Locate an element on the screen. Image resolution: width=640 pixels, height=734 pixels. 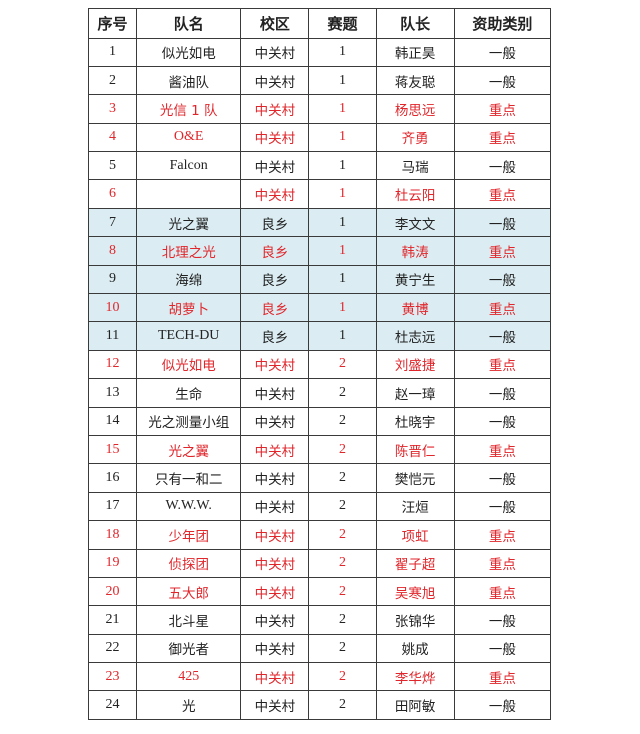
cell-team: 酱油队 is located at coordinates (189, 80).